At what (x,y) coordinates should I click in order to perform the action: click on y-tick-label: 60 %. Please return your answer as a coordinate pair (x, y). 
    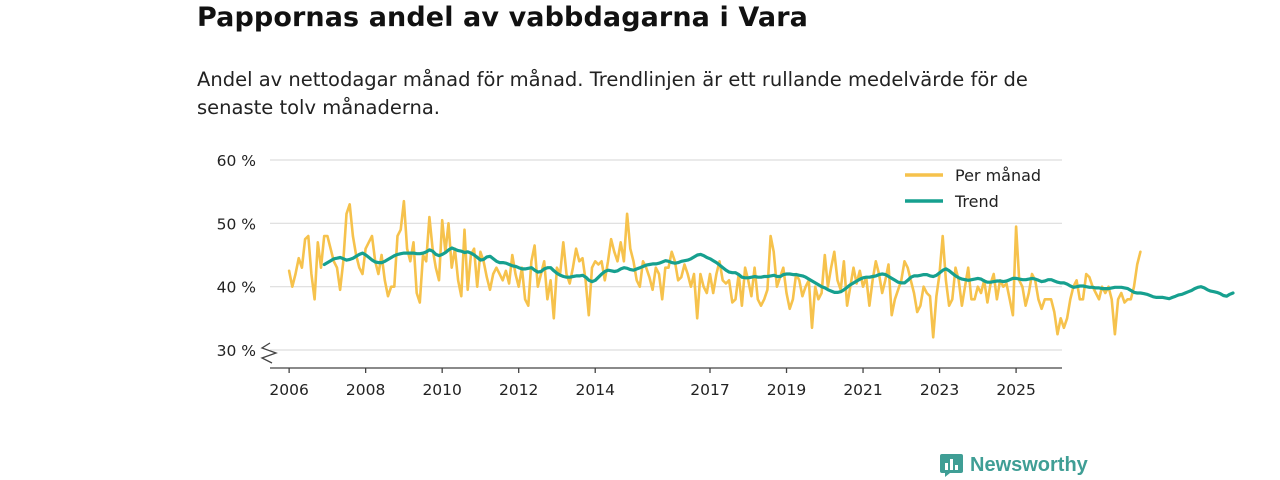
    Looking at the image, I should click on (236, 161).